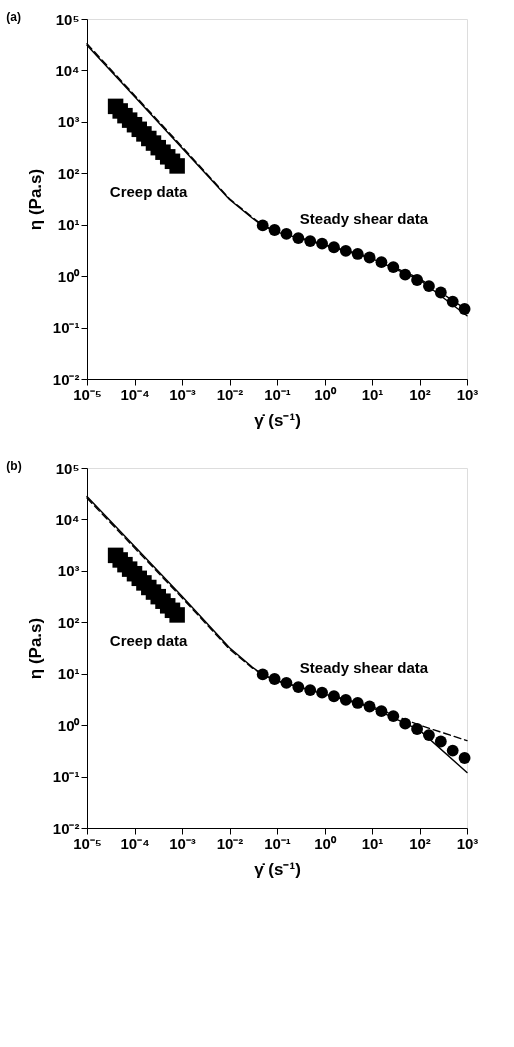 Image resolution: width=514 pixels, height=1047 pixels. Describe the element at coordinates (14, 466) in the screenshot. I see `chart-title: (b)` at that location.